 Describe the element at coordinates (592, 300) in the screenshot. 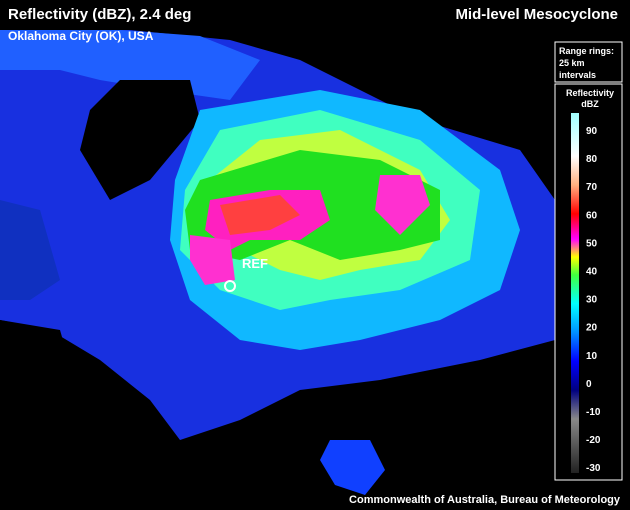

I see `legend-tick-label: 30` at that location.